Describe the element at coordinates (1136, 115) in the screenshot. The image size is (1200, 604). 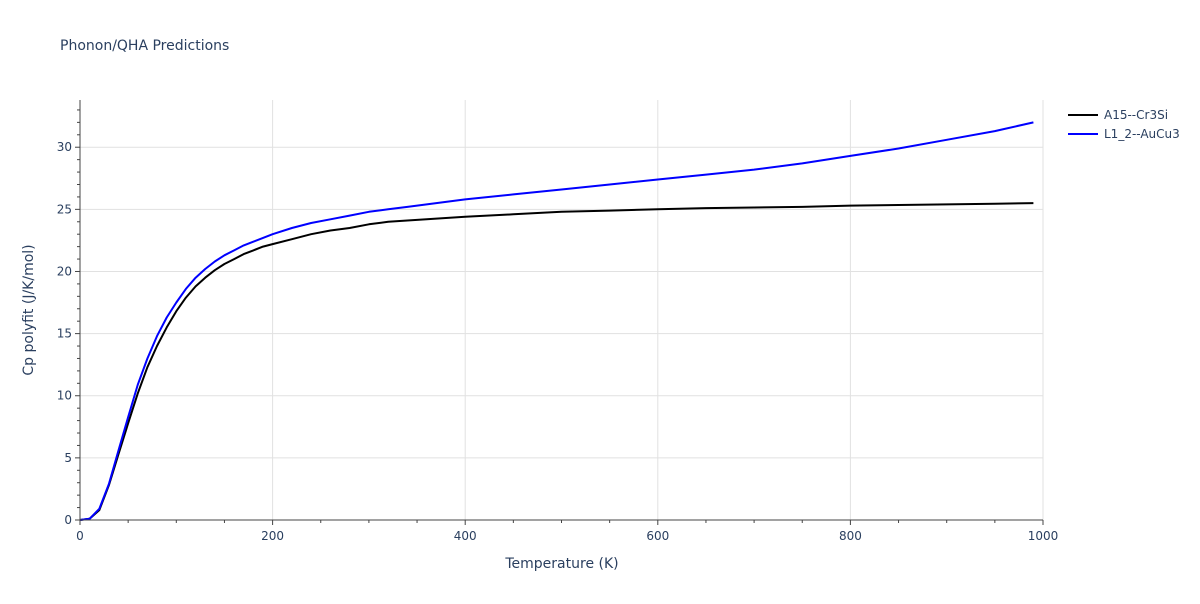
I see `legend-label: A15--Cr3Si` at that location.